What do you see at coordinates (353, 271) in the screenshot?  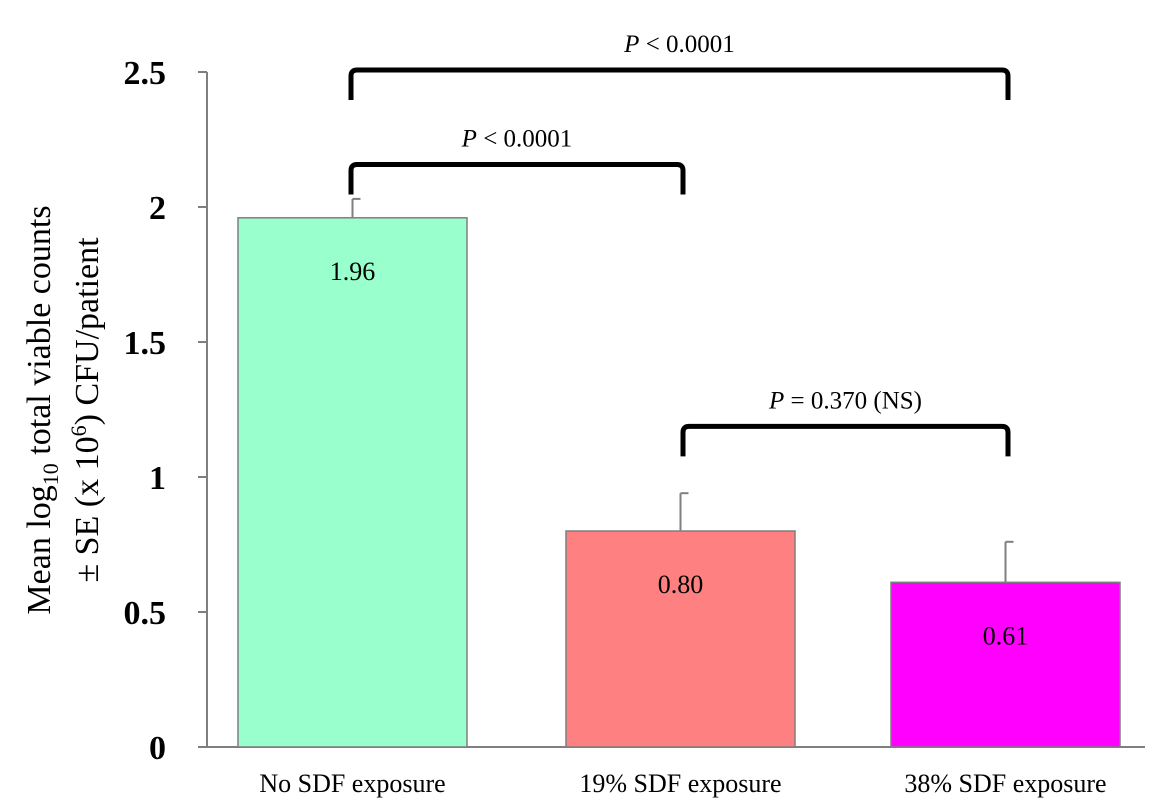 I see `value-label: 1.96` at bounding box center [353, 271].